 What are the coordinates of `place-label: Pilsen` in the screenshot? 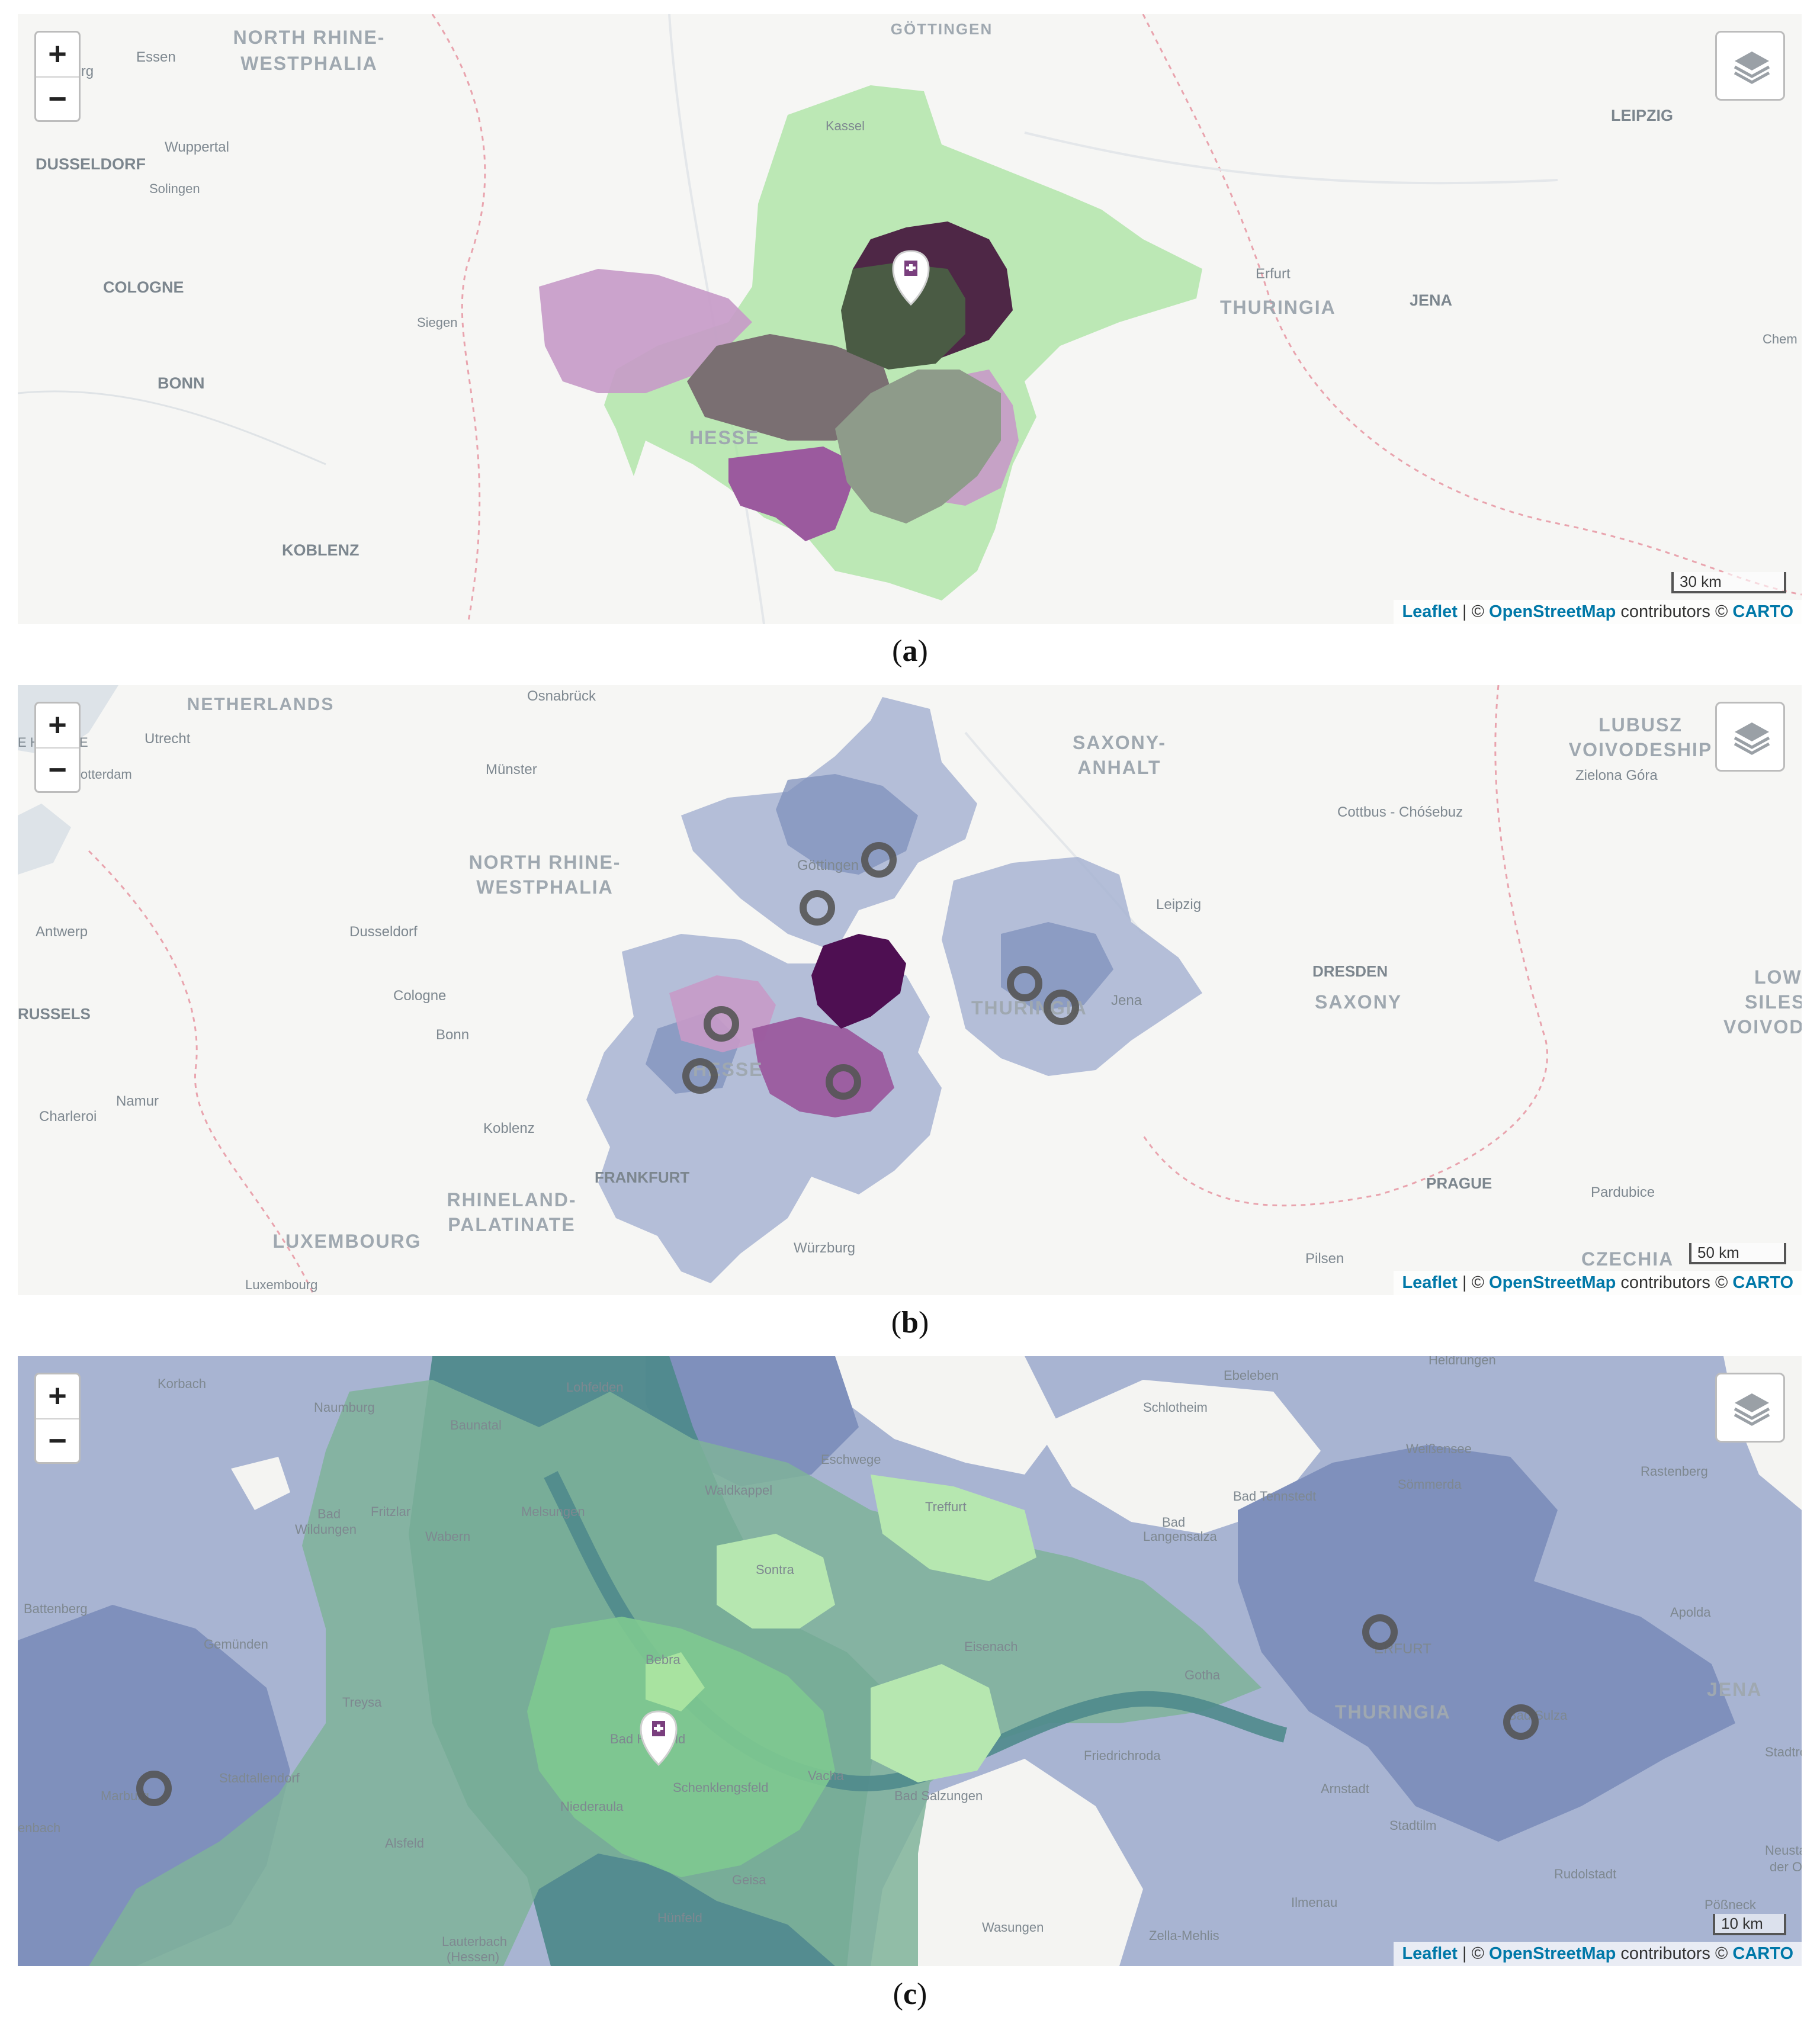 It's located at (1324, 1259).